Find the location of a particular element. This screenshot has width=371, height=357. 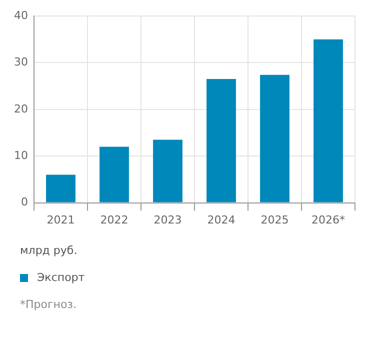

x-tick-label: 2023 is located at coordinates (168, 219).